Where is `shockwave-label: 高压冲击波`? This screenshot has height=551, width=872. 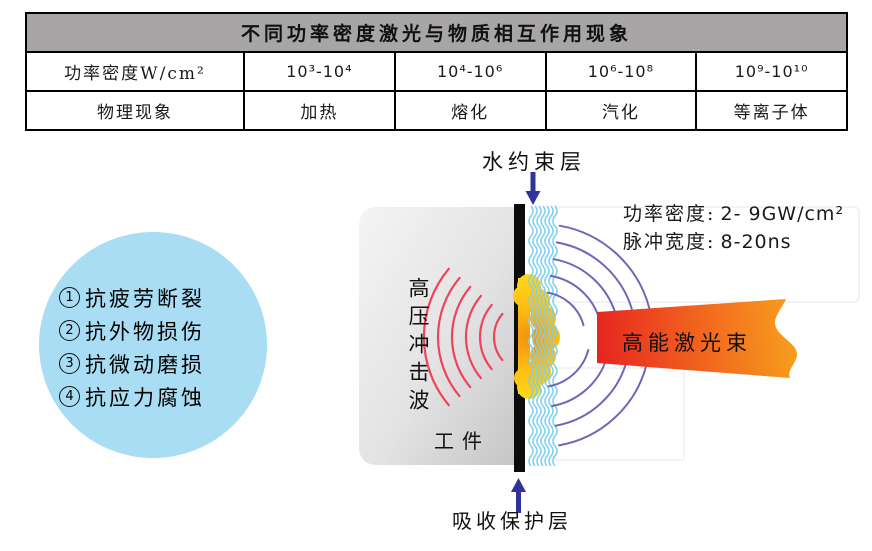 shockwave-label: 高压冲击波 is located at coordinates (418, 347).